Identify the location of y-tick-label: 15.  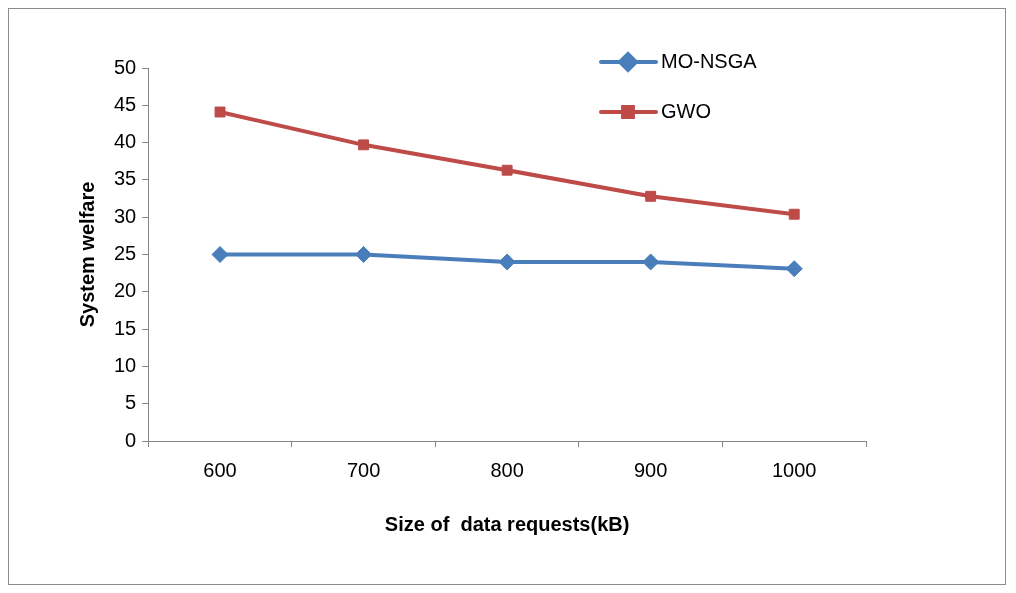
(125, 327).